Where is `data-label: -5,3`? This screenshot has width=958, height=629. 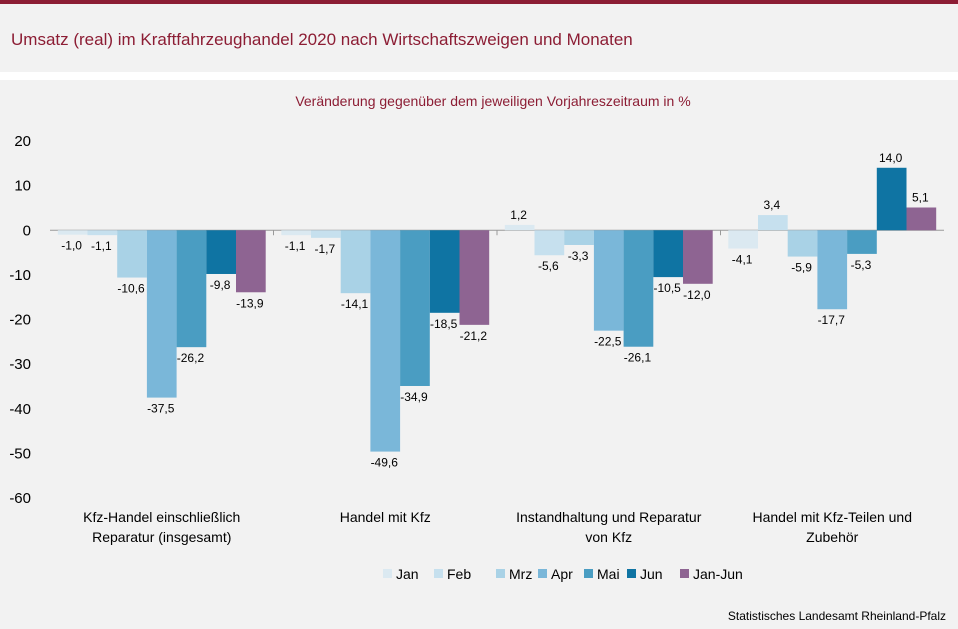 data-label: -5,3 is located at coordinates (861, 265).